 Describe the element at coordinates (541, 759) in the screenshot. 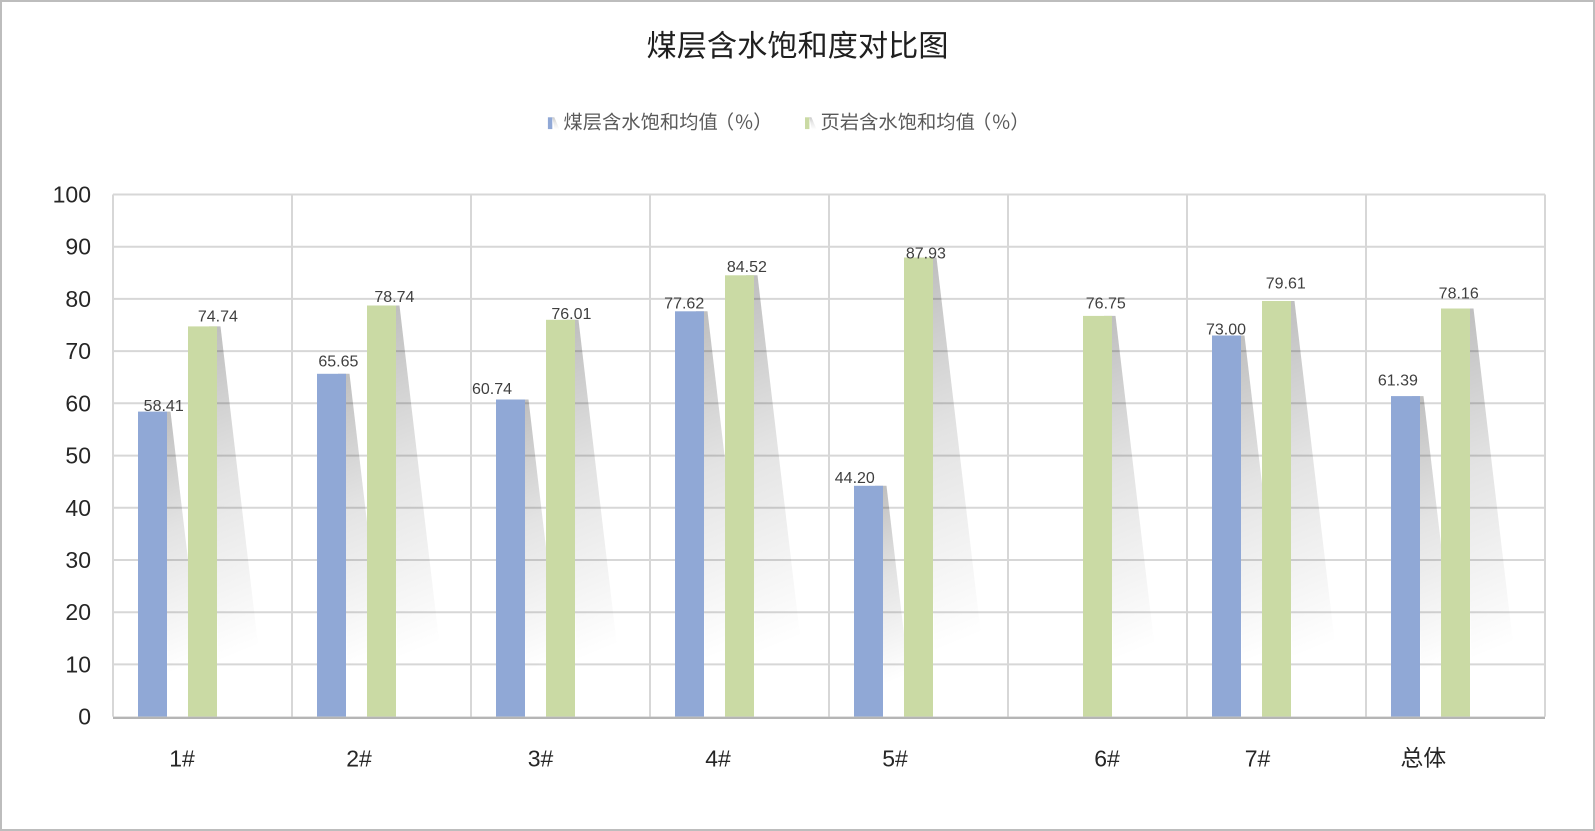

I see `svg-text: 3#` at that location.